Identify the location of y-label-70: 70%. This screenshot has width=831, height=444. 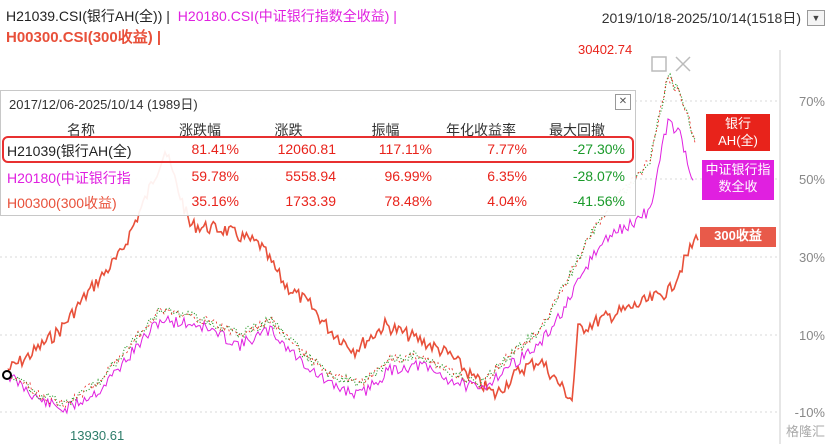
(811, 101).